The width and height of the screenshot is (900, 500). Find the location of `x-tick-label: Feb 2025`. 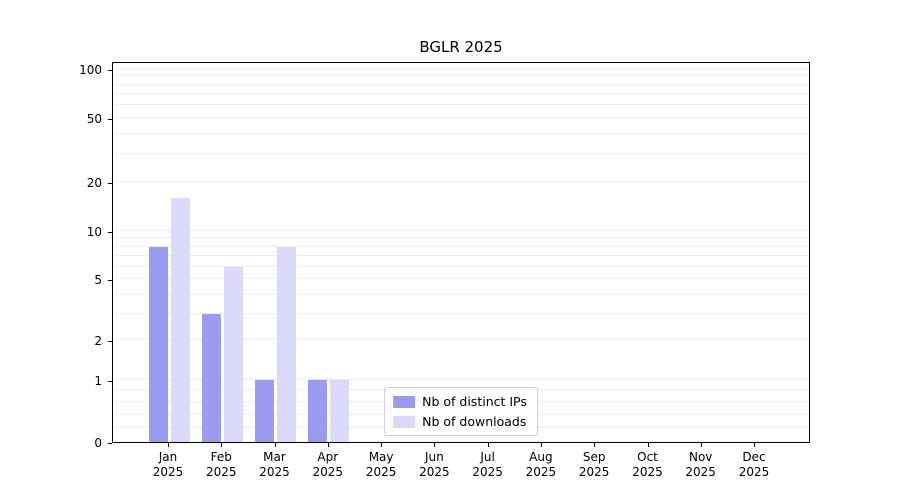

x-tick-label: Feb 2025 is located at coordinates (221, 464).